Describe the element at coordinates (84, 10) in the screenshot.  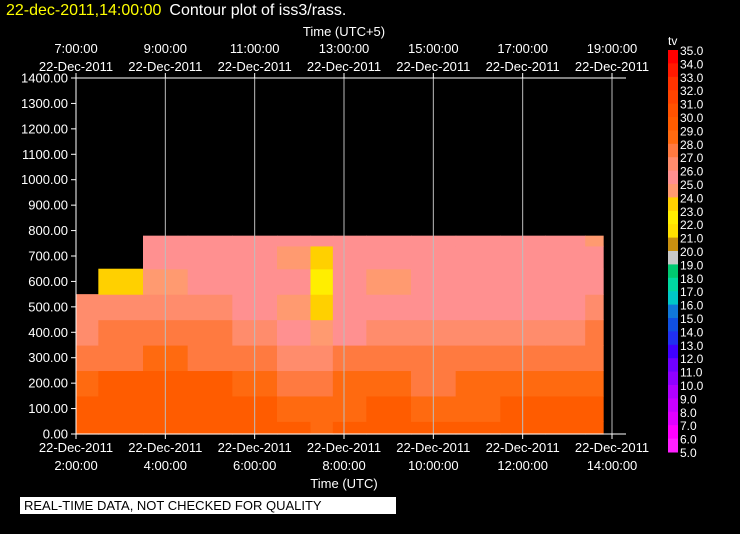
I see `chart-timestamp: 22-dec-2011,14:00:00` at that location.